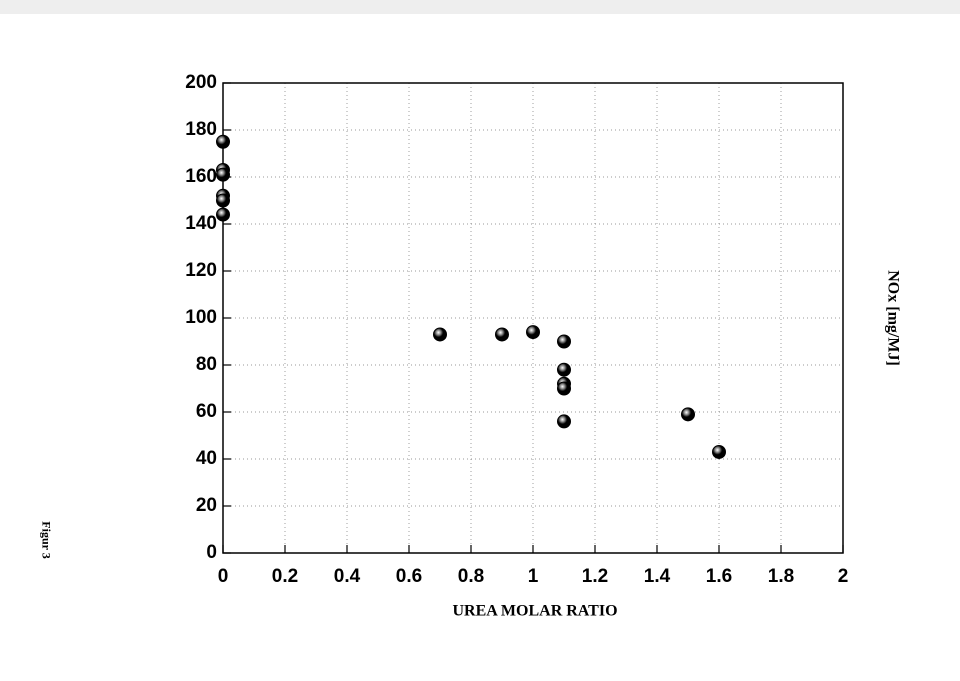 The height and width of the screenshot is (681, 960). Describe the element at coordinates (892, 318) in the screenshot. I see `y-axis-label: NOx [mg/MJ]` at that location.